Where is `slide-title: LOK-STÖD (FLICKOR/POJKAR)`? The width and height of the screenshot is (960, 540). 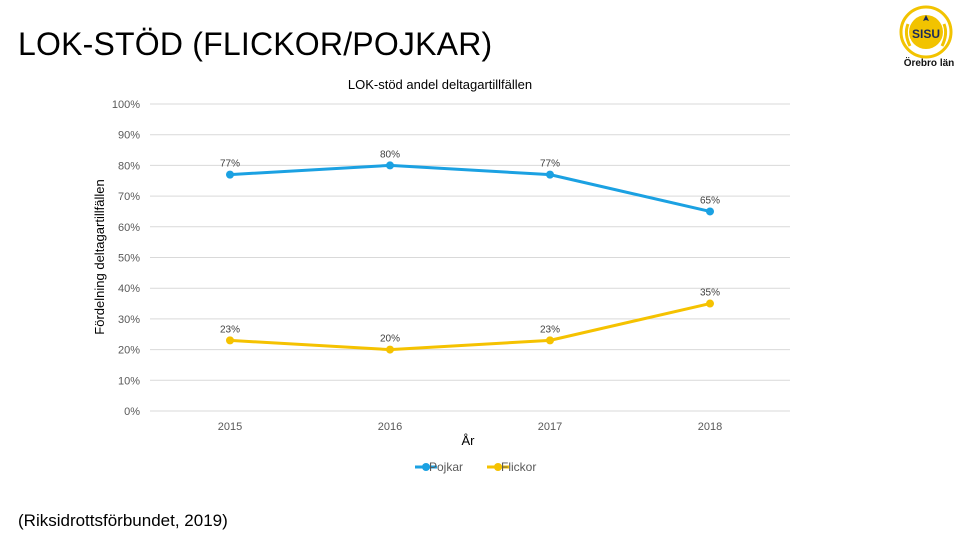
slide-title: LOK-STÖD (FLICKOR/POJKAR) is located at coordinates (255, 44).